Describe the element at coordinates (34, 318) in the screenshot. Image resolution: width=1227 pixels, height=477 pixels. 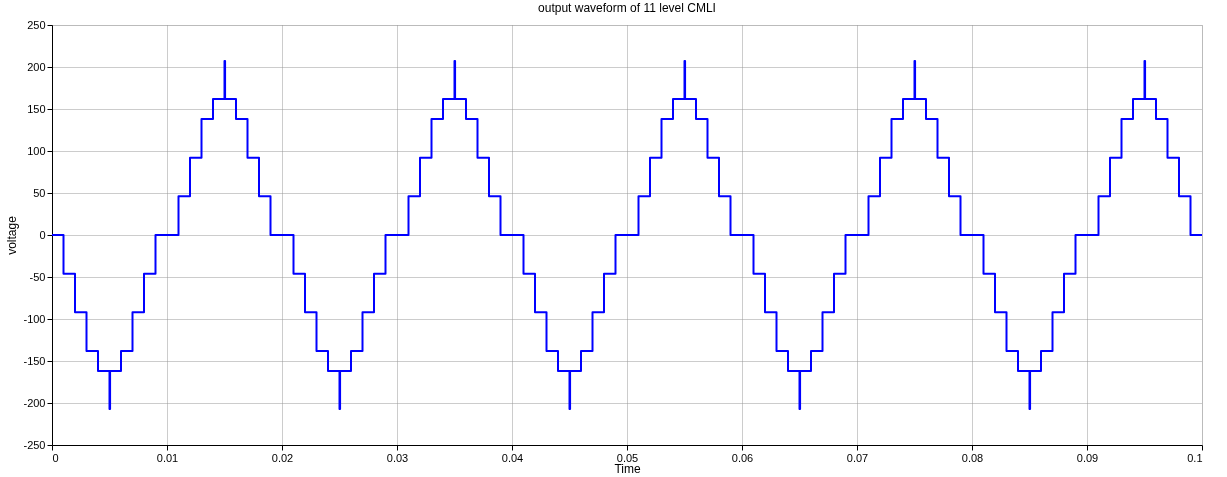
I see `y-tick-label: -100` at that location.